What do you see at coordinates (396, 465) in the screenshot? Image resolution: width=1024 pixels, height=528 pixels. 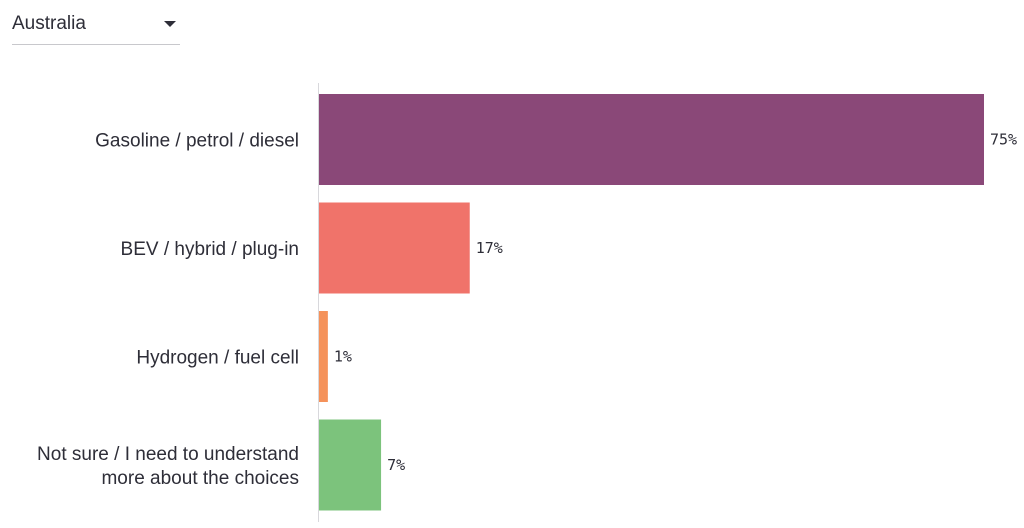 I see `bar-value-label-3: 7%` at bounding box center [396, 465].